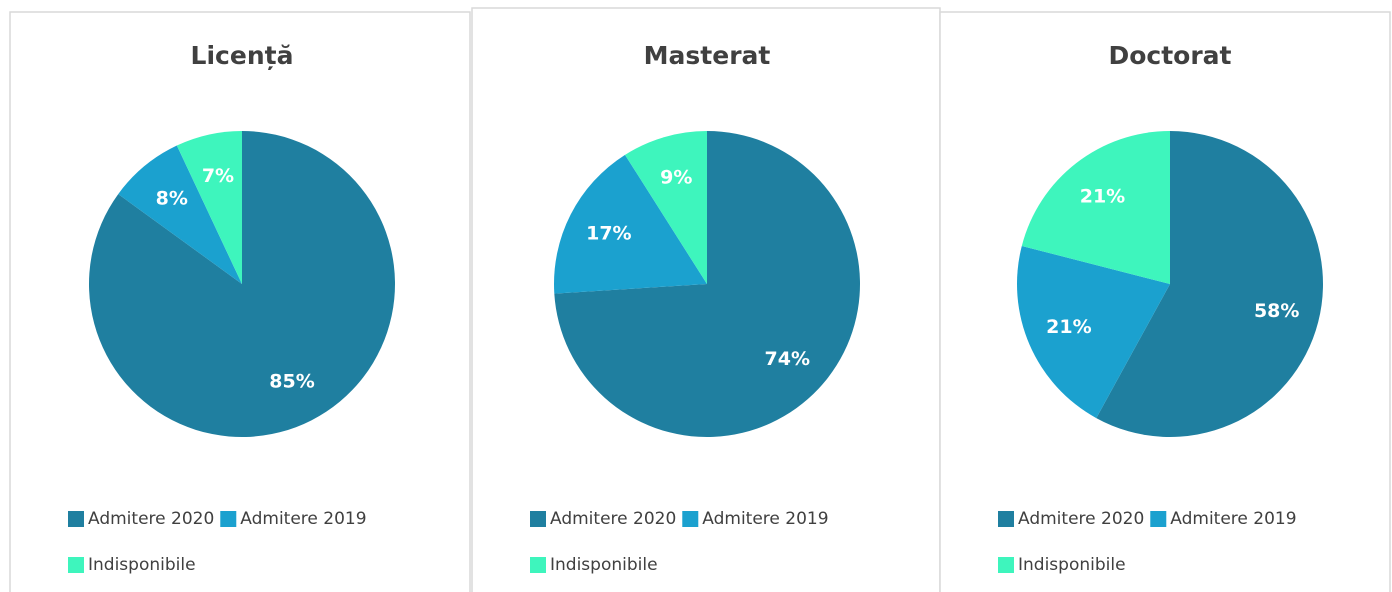 The width and height of the screenshot is (1392, 592). What do you see at coordinates (291, 382) in the screenshot?
I see `data-label: 85%` at bounding box center [291, 382].